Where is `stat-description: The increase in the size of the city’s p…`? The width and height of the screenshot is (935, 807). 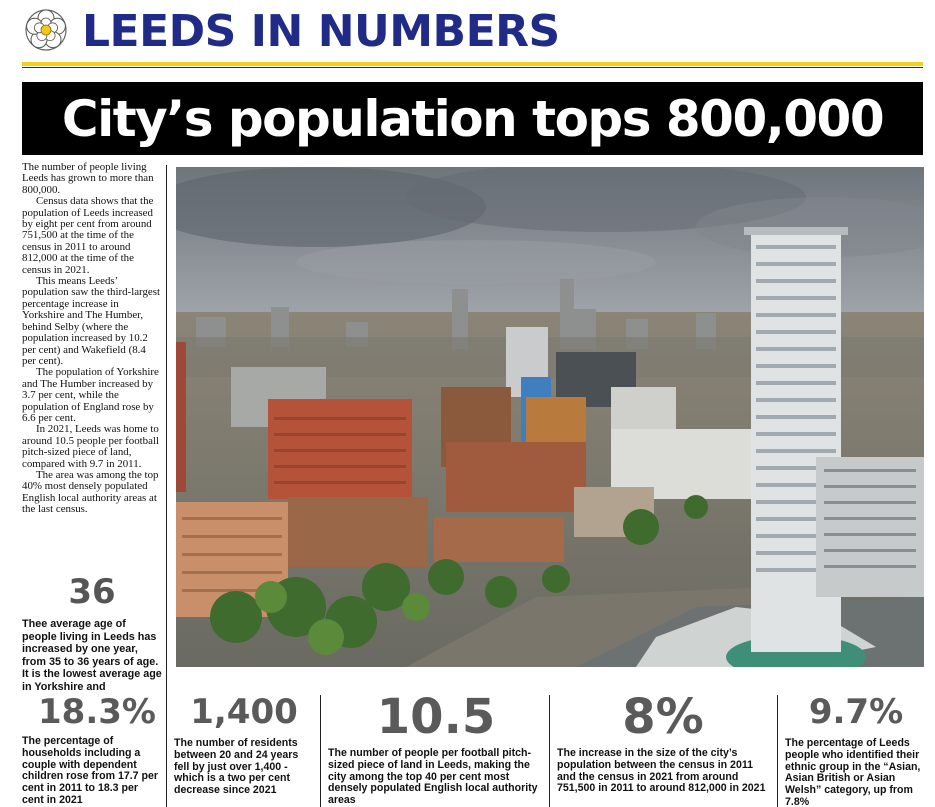 stat-description: The increase in the size of the city’s p… is located at coordinates (661, 771).